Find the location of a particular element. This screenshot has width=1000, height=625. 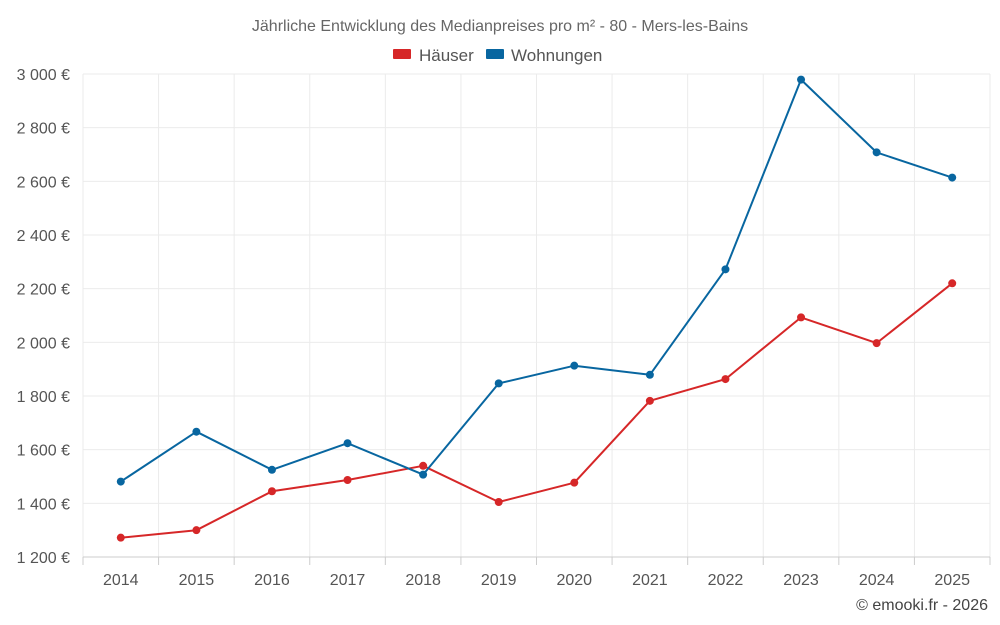

legend-item-haeuser: Häuser is located at coordinates (433, 55).